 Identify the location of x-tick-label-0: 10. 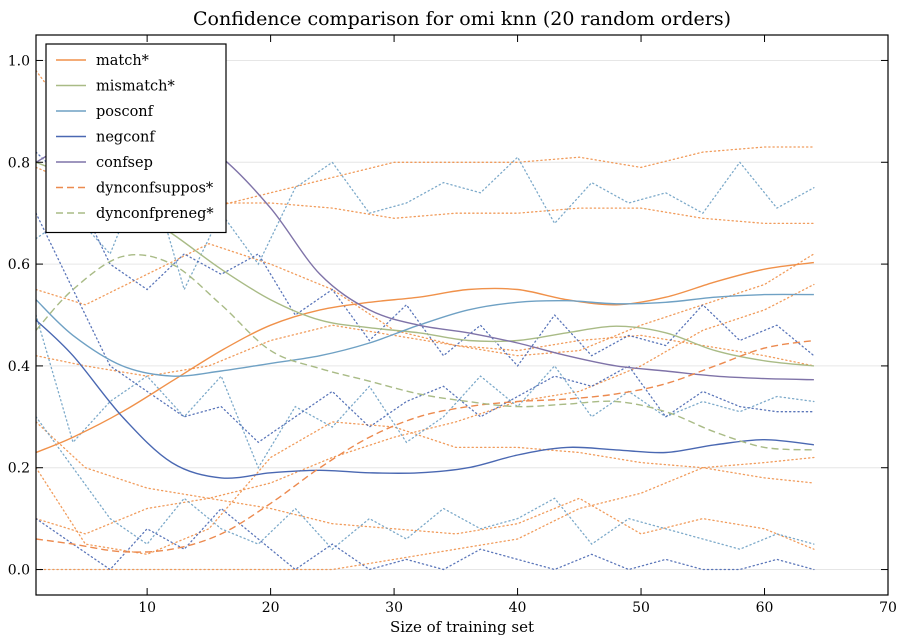
(147, 608).